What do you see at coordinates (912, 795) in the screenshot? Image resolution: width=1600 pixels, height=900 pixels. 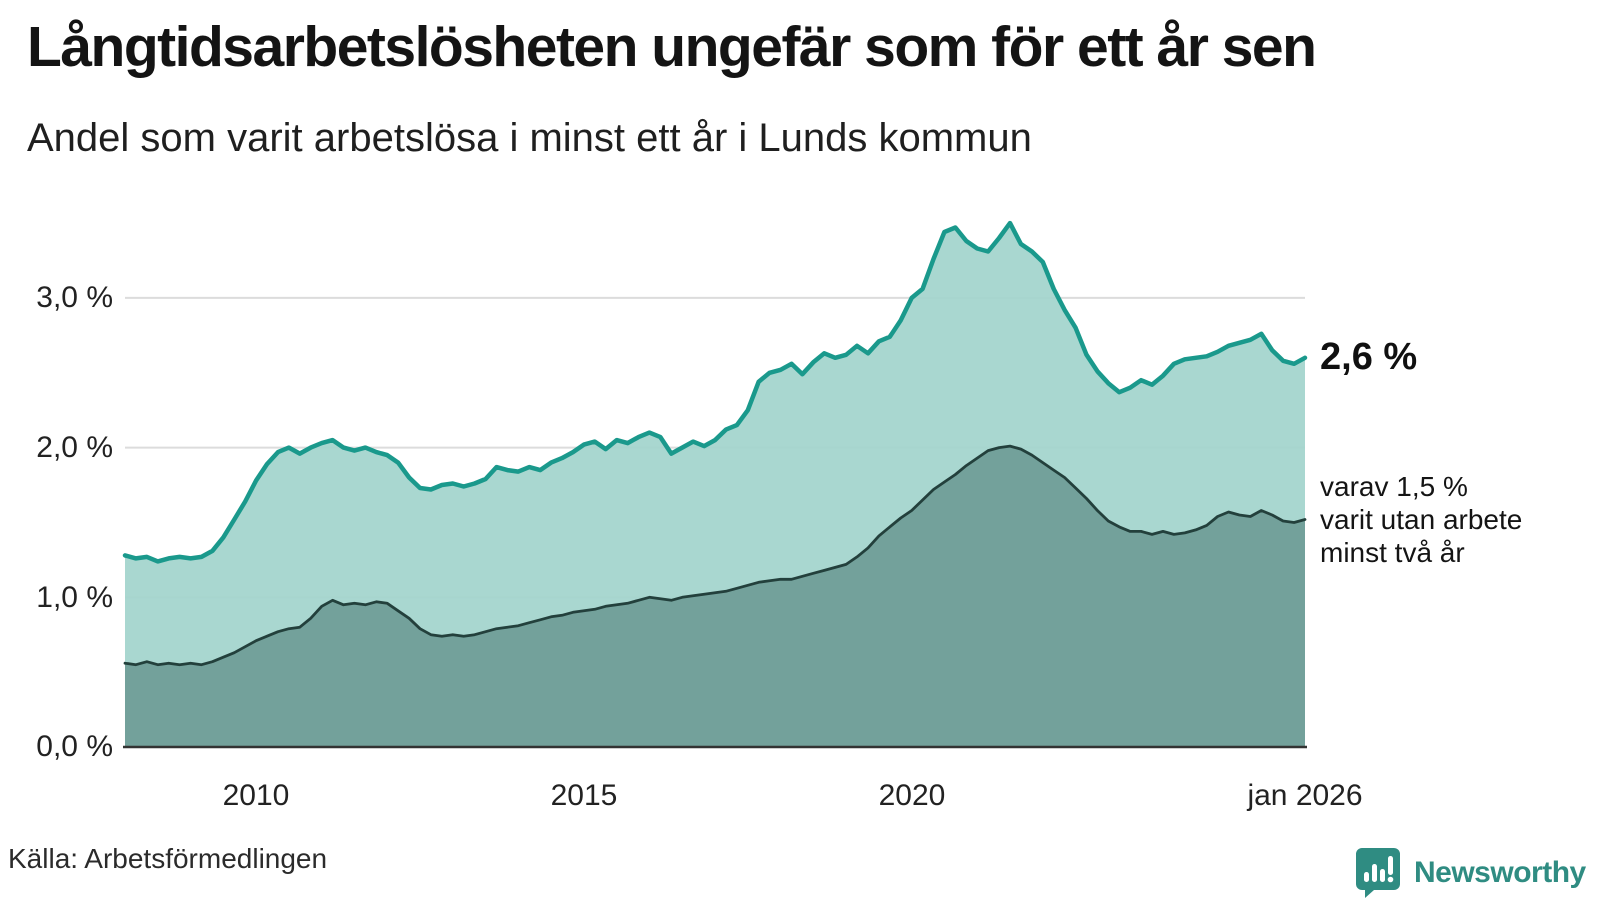 I see `x-tick-label-2020: 2020` at bounding box center [912, 795].